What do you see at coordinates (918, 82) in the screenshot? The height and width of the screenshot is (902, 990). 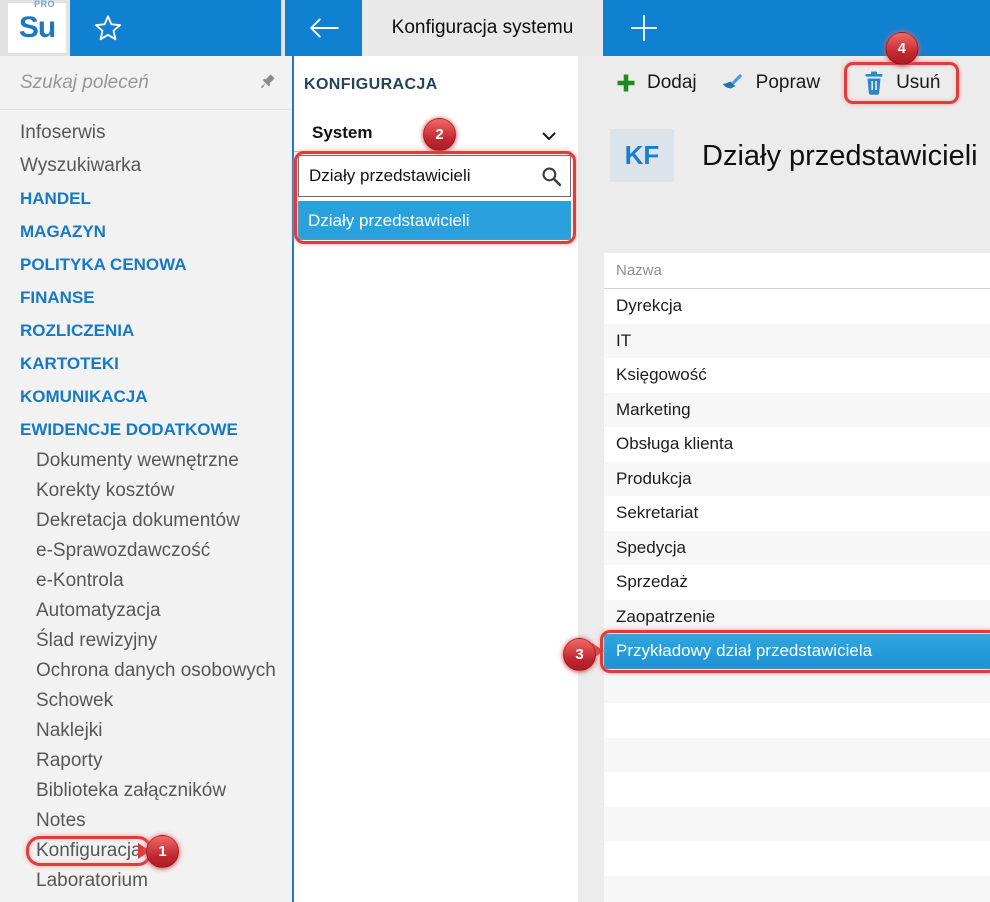 I see `delete-button-label: Usuń` at bounding box center [918, 82].